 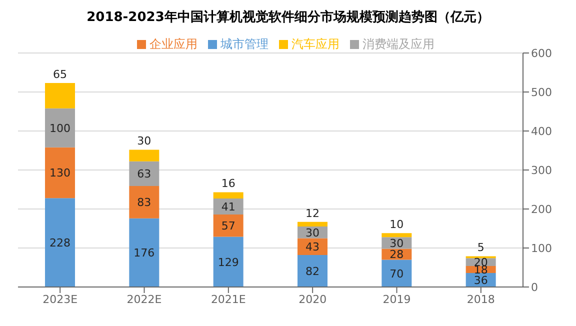 I want to click on data-label: 83, so click(x=144, y=203).